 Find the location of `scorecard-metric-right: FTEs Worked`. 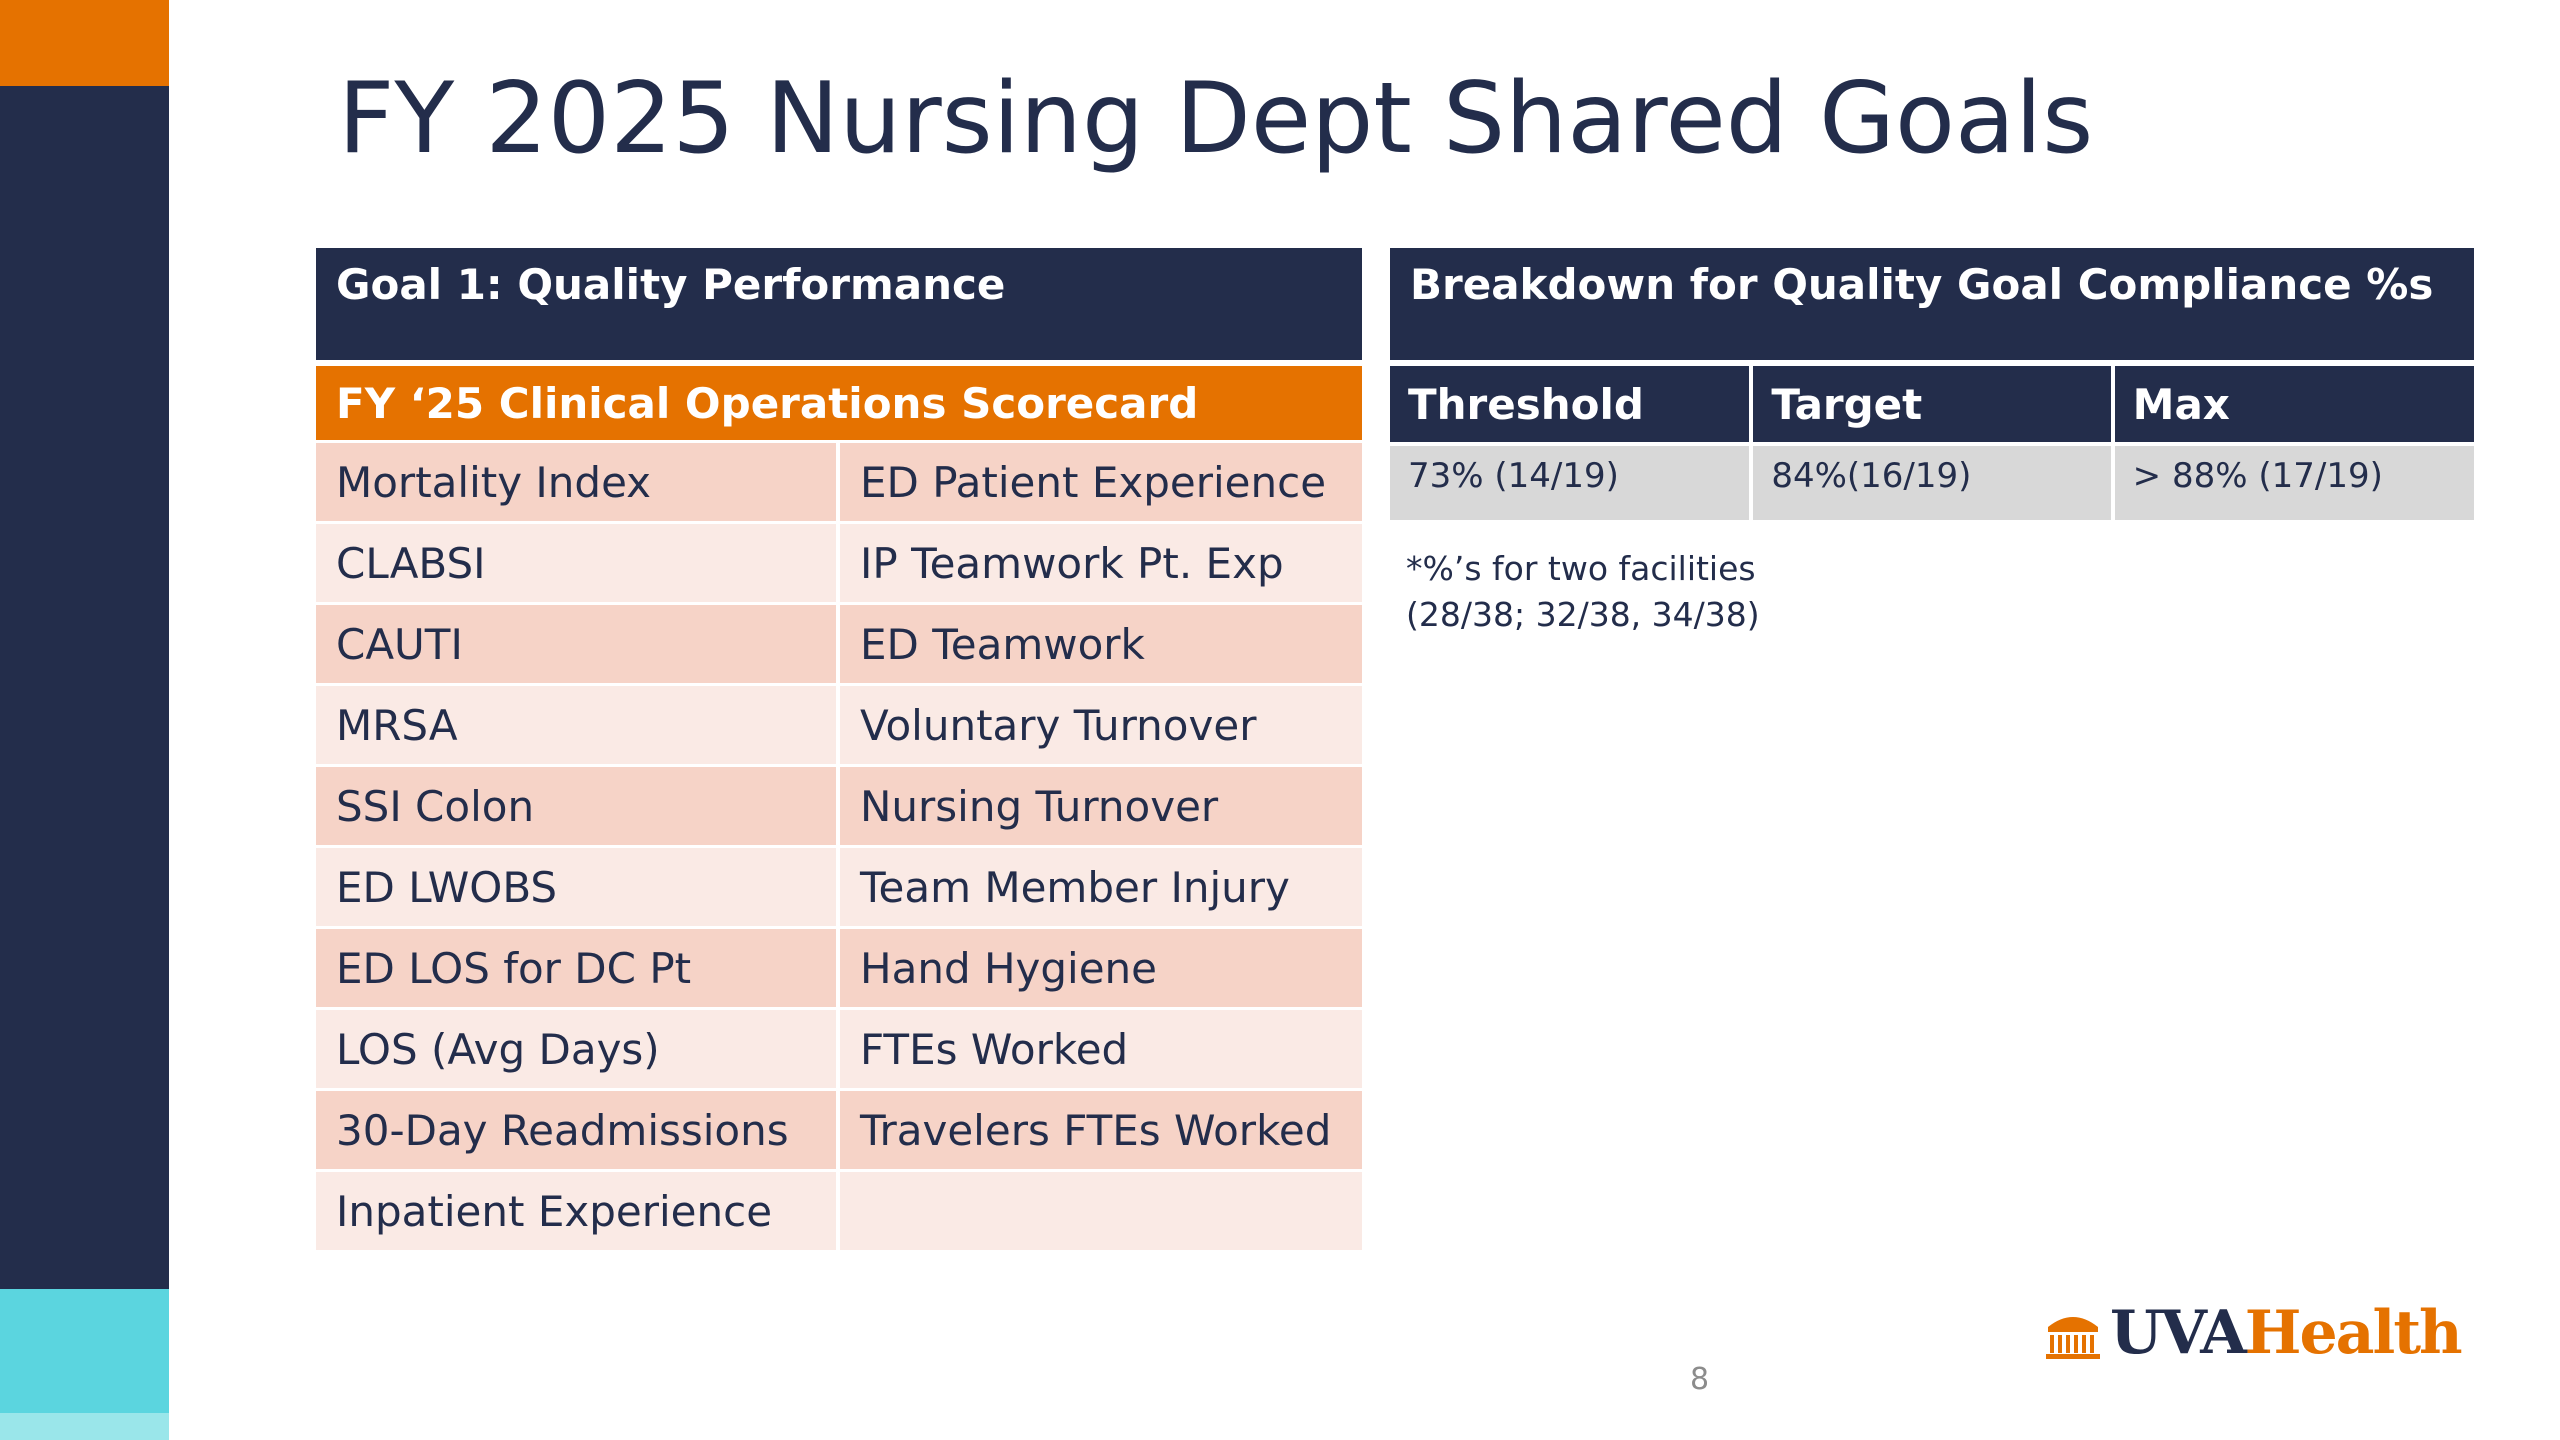

scorecard-metric-right: FTEs Worked is located at coordinates (1100, 1048).